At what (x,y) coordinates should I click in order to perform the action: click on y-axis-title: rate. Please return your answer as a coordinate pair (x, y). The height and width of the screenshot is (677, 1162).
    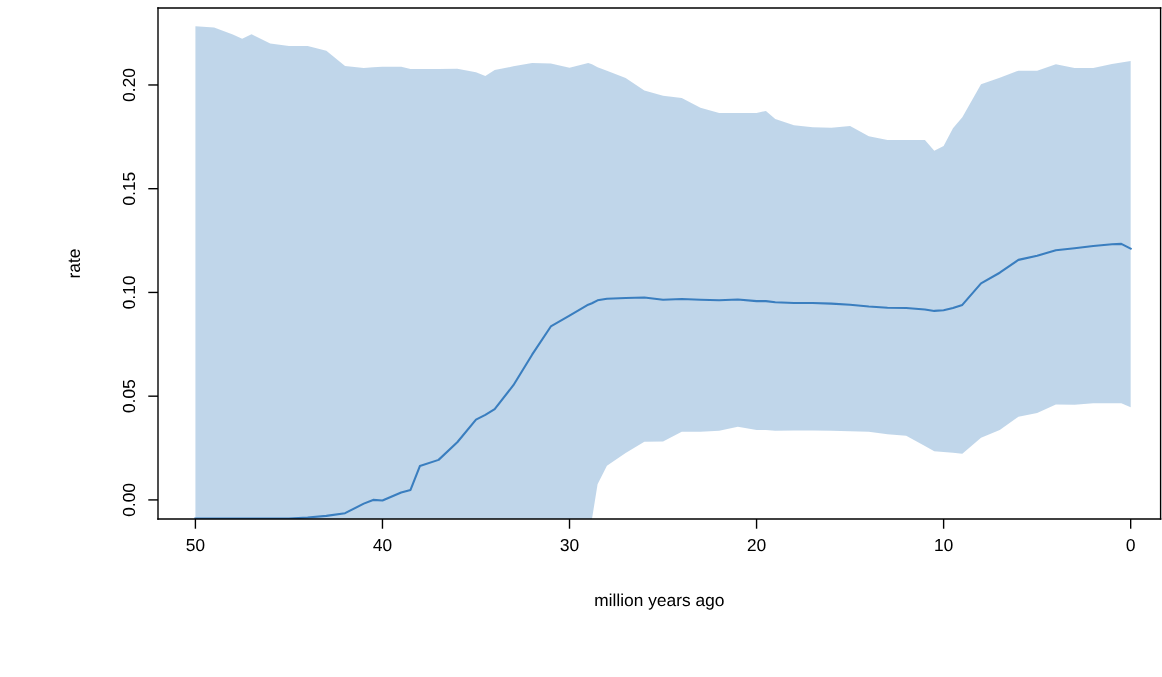
    Looking at the image, I should click on (74, 263).